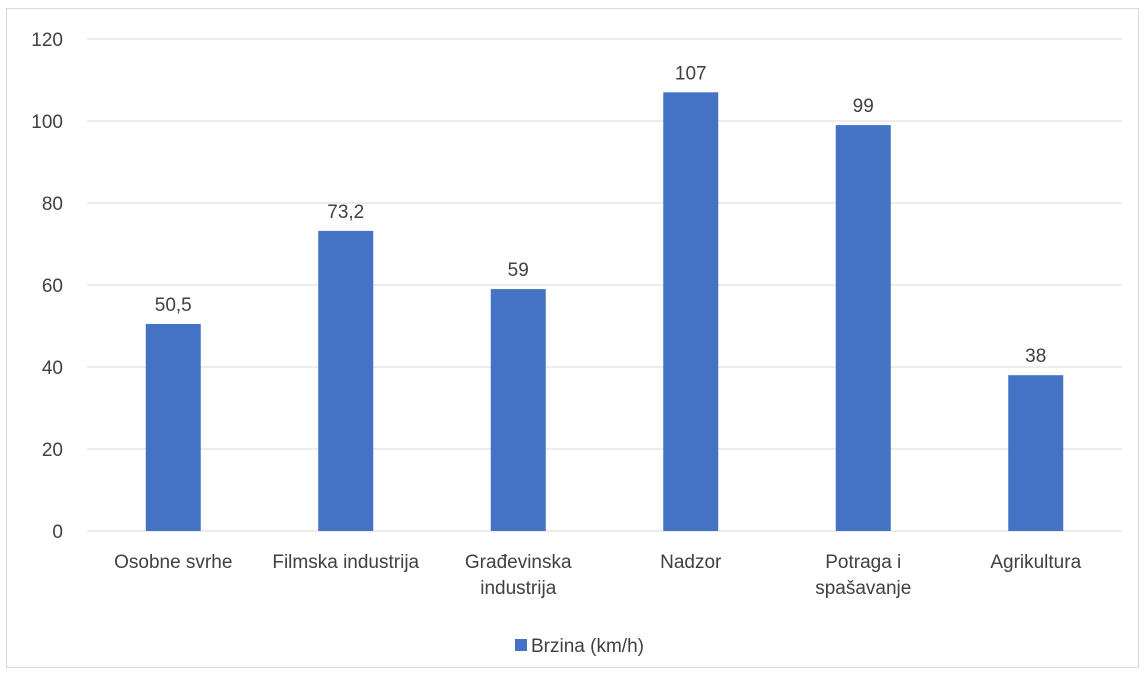 This screenshot has width=1147, height=675. Describe the element at coordinates (691, 562) in the screenshot. I see `x-tick-label: Nadzor` at that location.